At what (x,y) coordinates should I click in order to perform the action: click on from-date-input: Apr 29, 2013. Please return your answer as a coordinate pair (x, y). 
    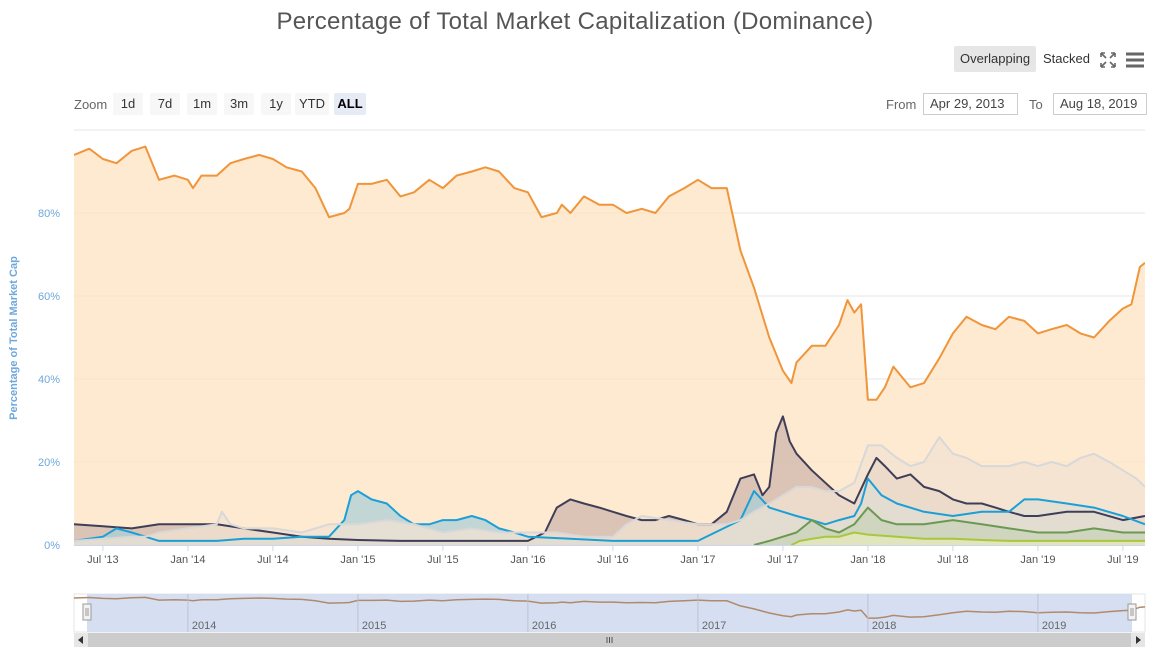
    Looking at the image, I should click on (970, 104).